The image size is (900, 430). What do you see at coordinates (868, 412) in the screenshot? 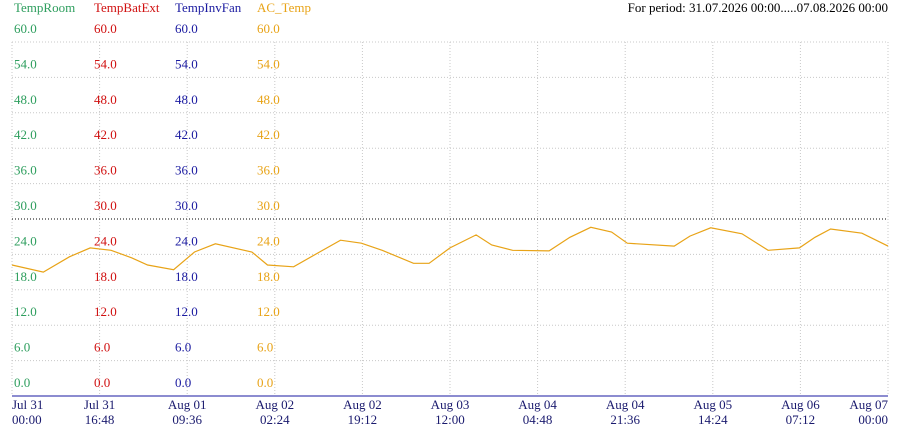
I see `x-tick-label: Aug 07 00:00` at bounding box center [868, 412].